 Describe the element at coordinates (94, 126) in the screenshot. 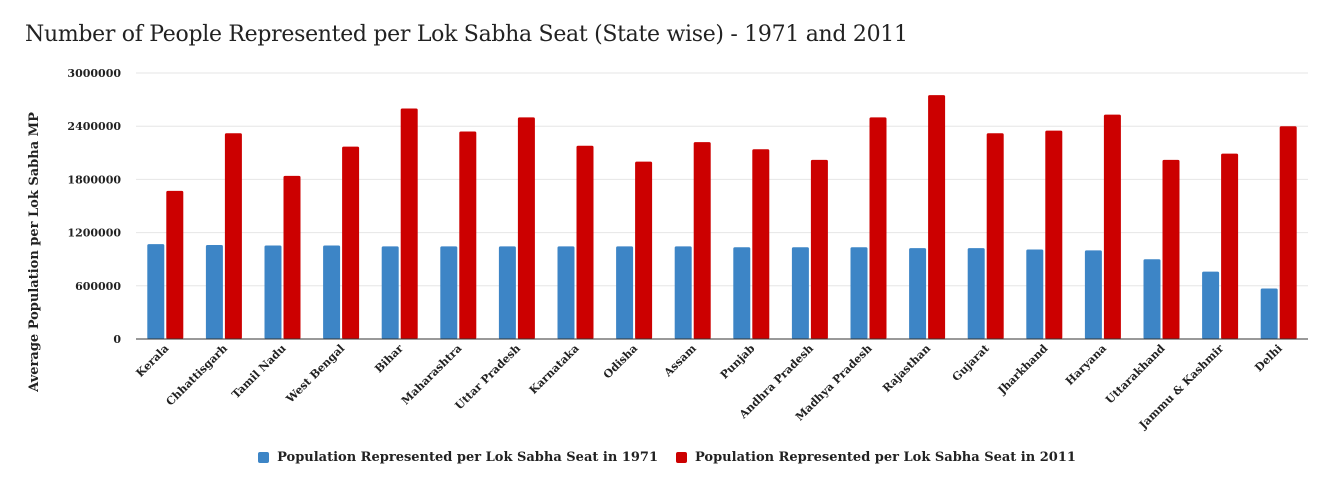

I see `y-tick-label: 2400000` at that location.